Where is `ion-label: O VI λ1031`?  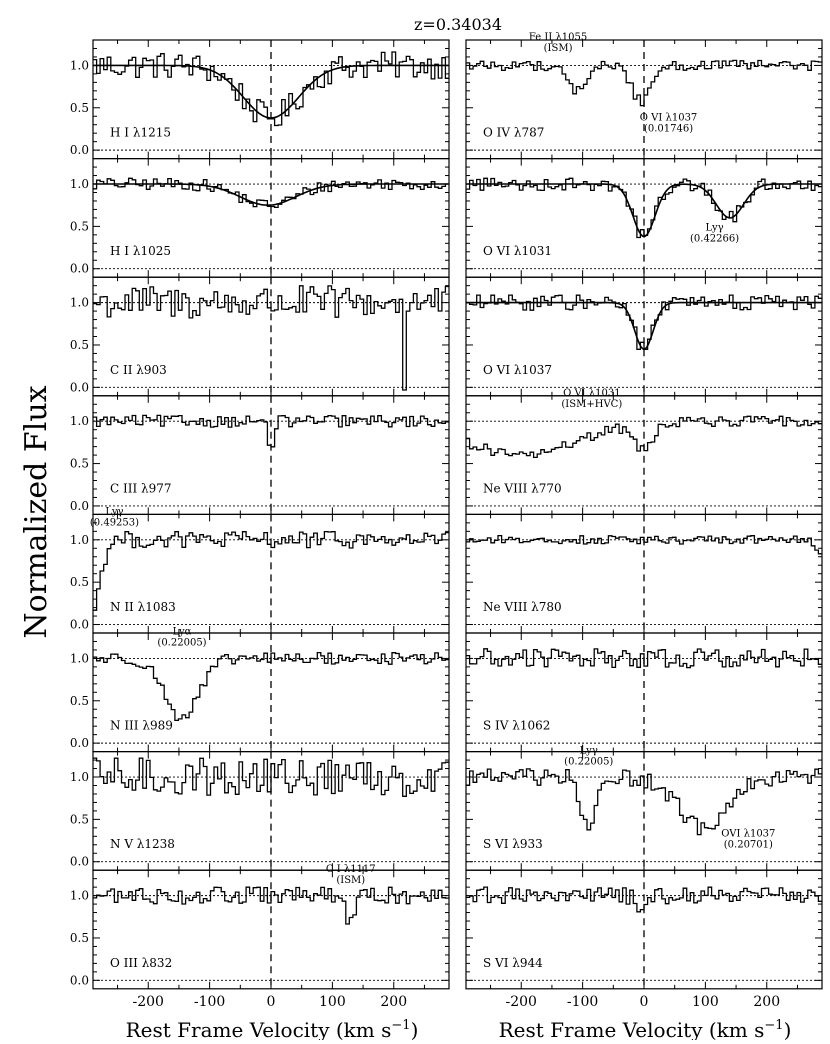
ion-label: O VI λ1031 is located at coordinates (517, 251).